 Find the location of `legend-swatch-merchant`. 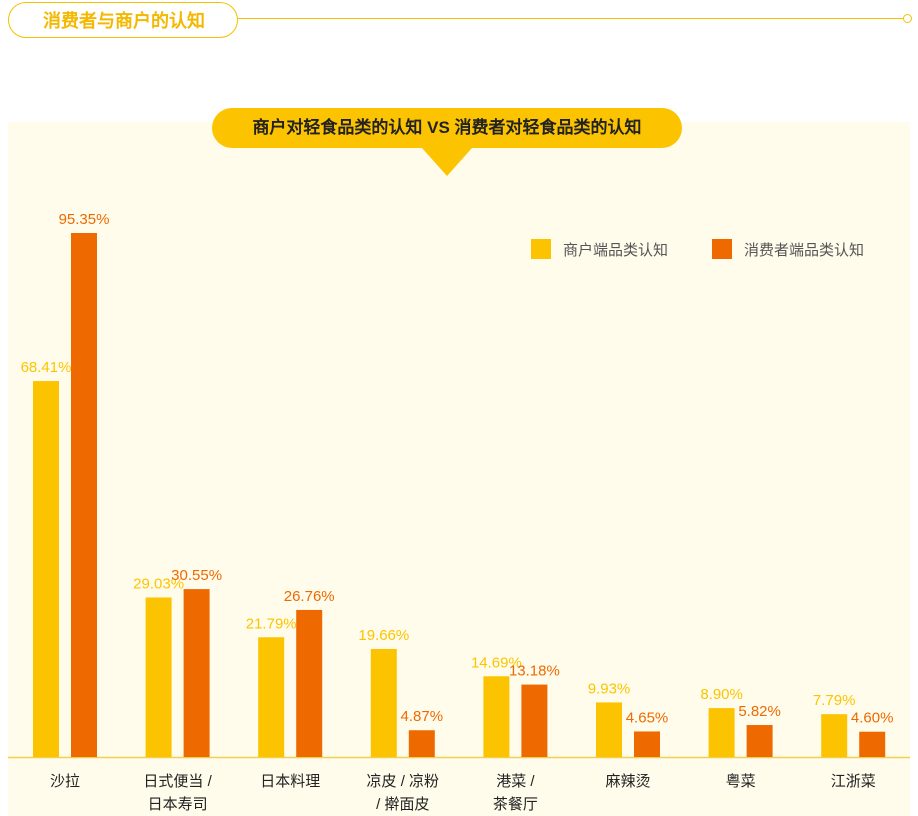

legend-swatch-merchant is located at coordinates (541, 249).